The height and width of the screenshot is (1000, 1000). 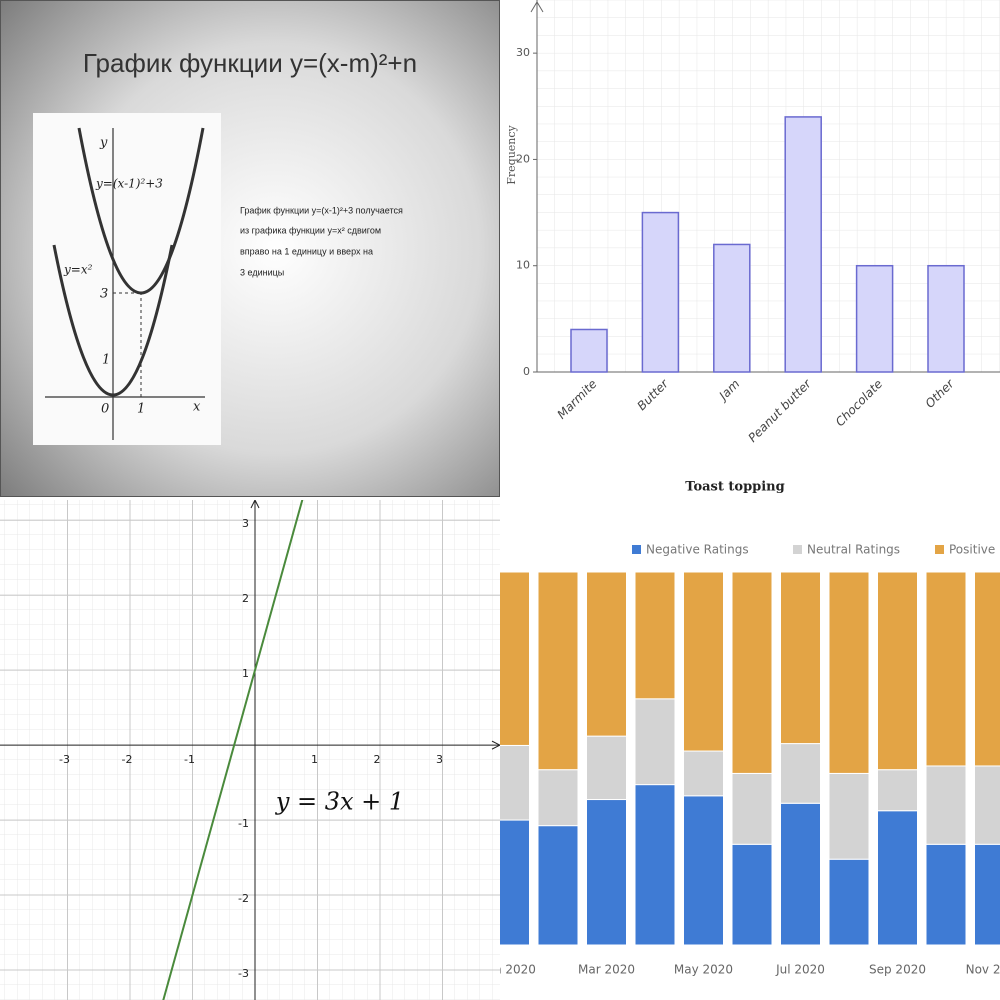 What do you see at coordinates (523, 52) in the screenshot?
I see `y-tick-label: 30` at bounding box center [523, 52].